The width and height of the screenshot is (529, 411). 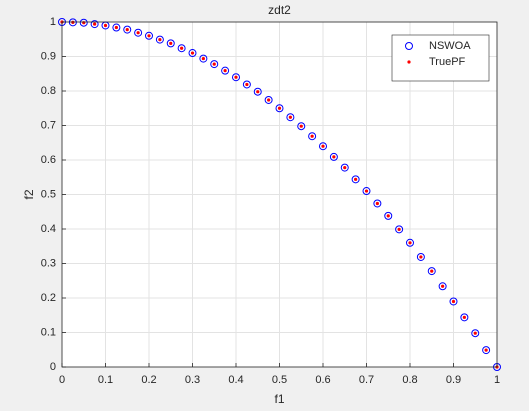 I want to click on x-tick-label: 0.9, so click(x=453, y=380).